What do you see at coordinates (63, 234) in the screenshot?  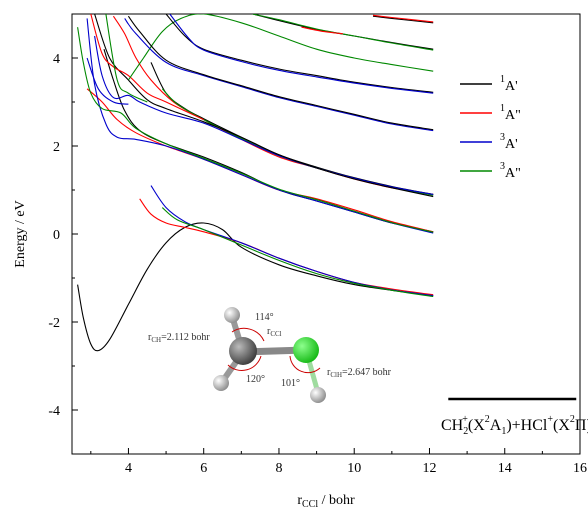 I see `y-axis-ticks: -4 -2 0 2 4` at bounding box center [63, 234].